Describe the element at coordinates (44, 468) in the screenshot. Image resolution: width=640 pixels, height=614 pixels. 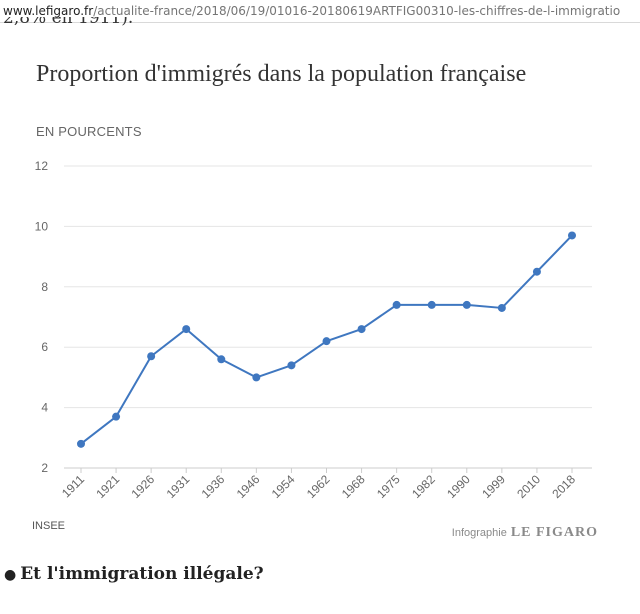
I see `y-tick-label: 2` at that location.